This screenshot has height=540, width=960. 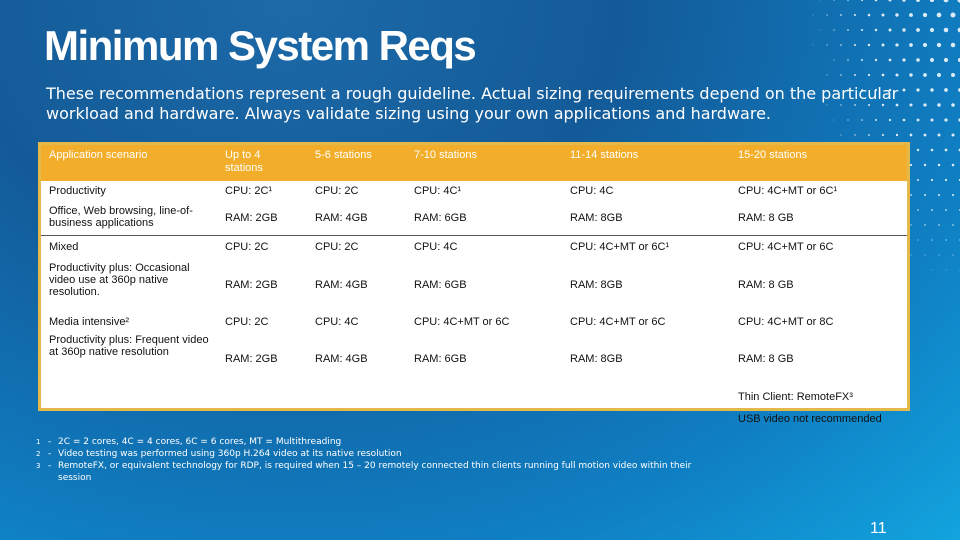 I want to click on decorative-dot-pattern, so click(x=886, y=135).